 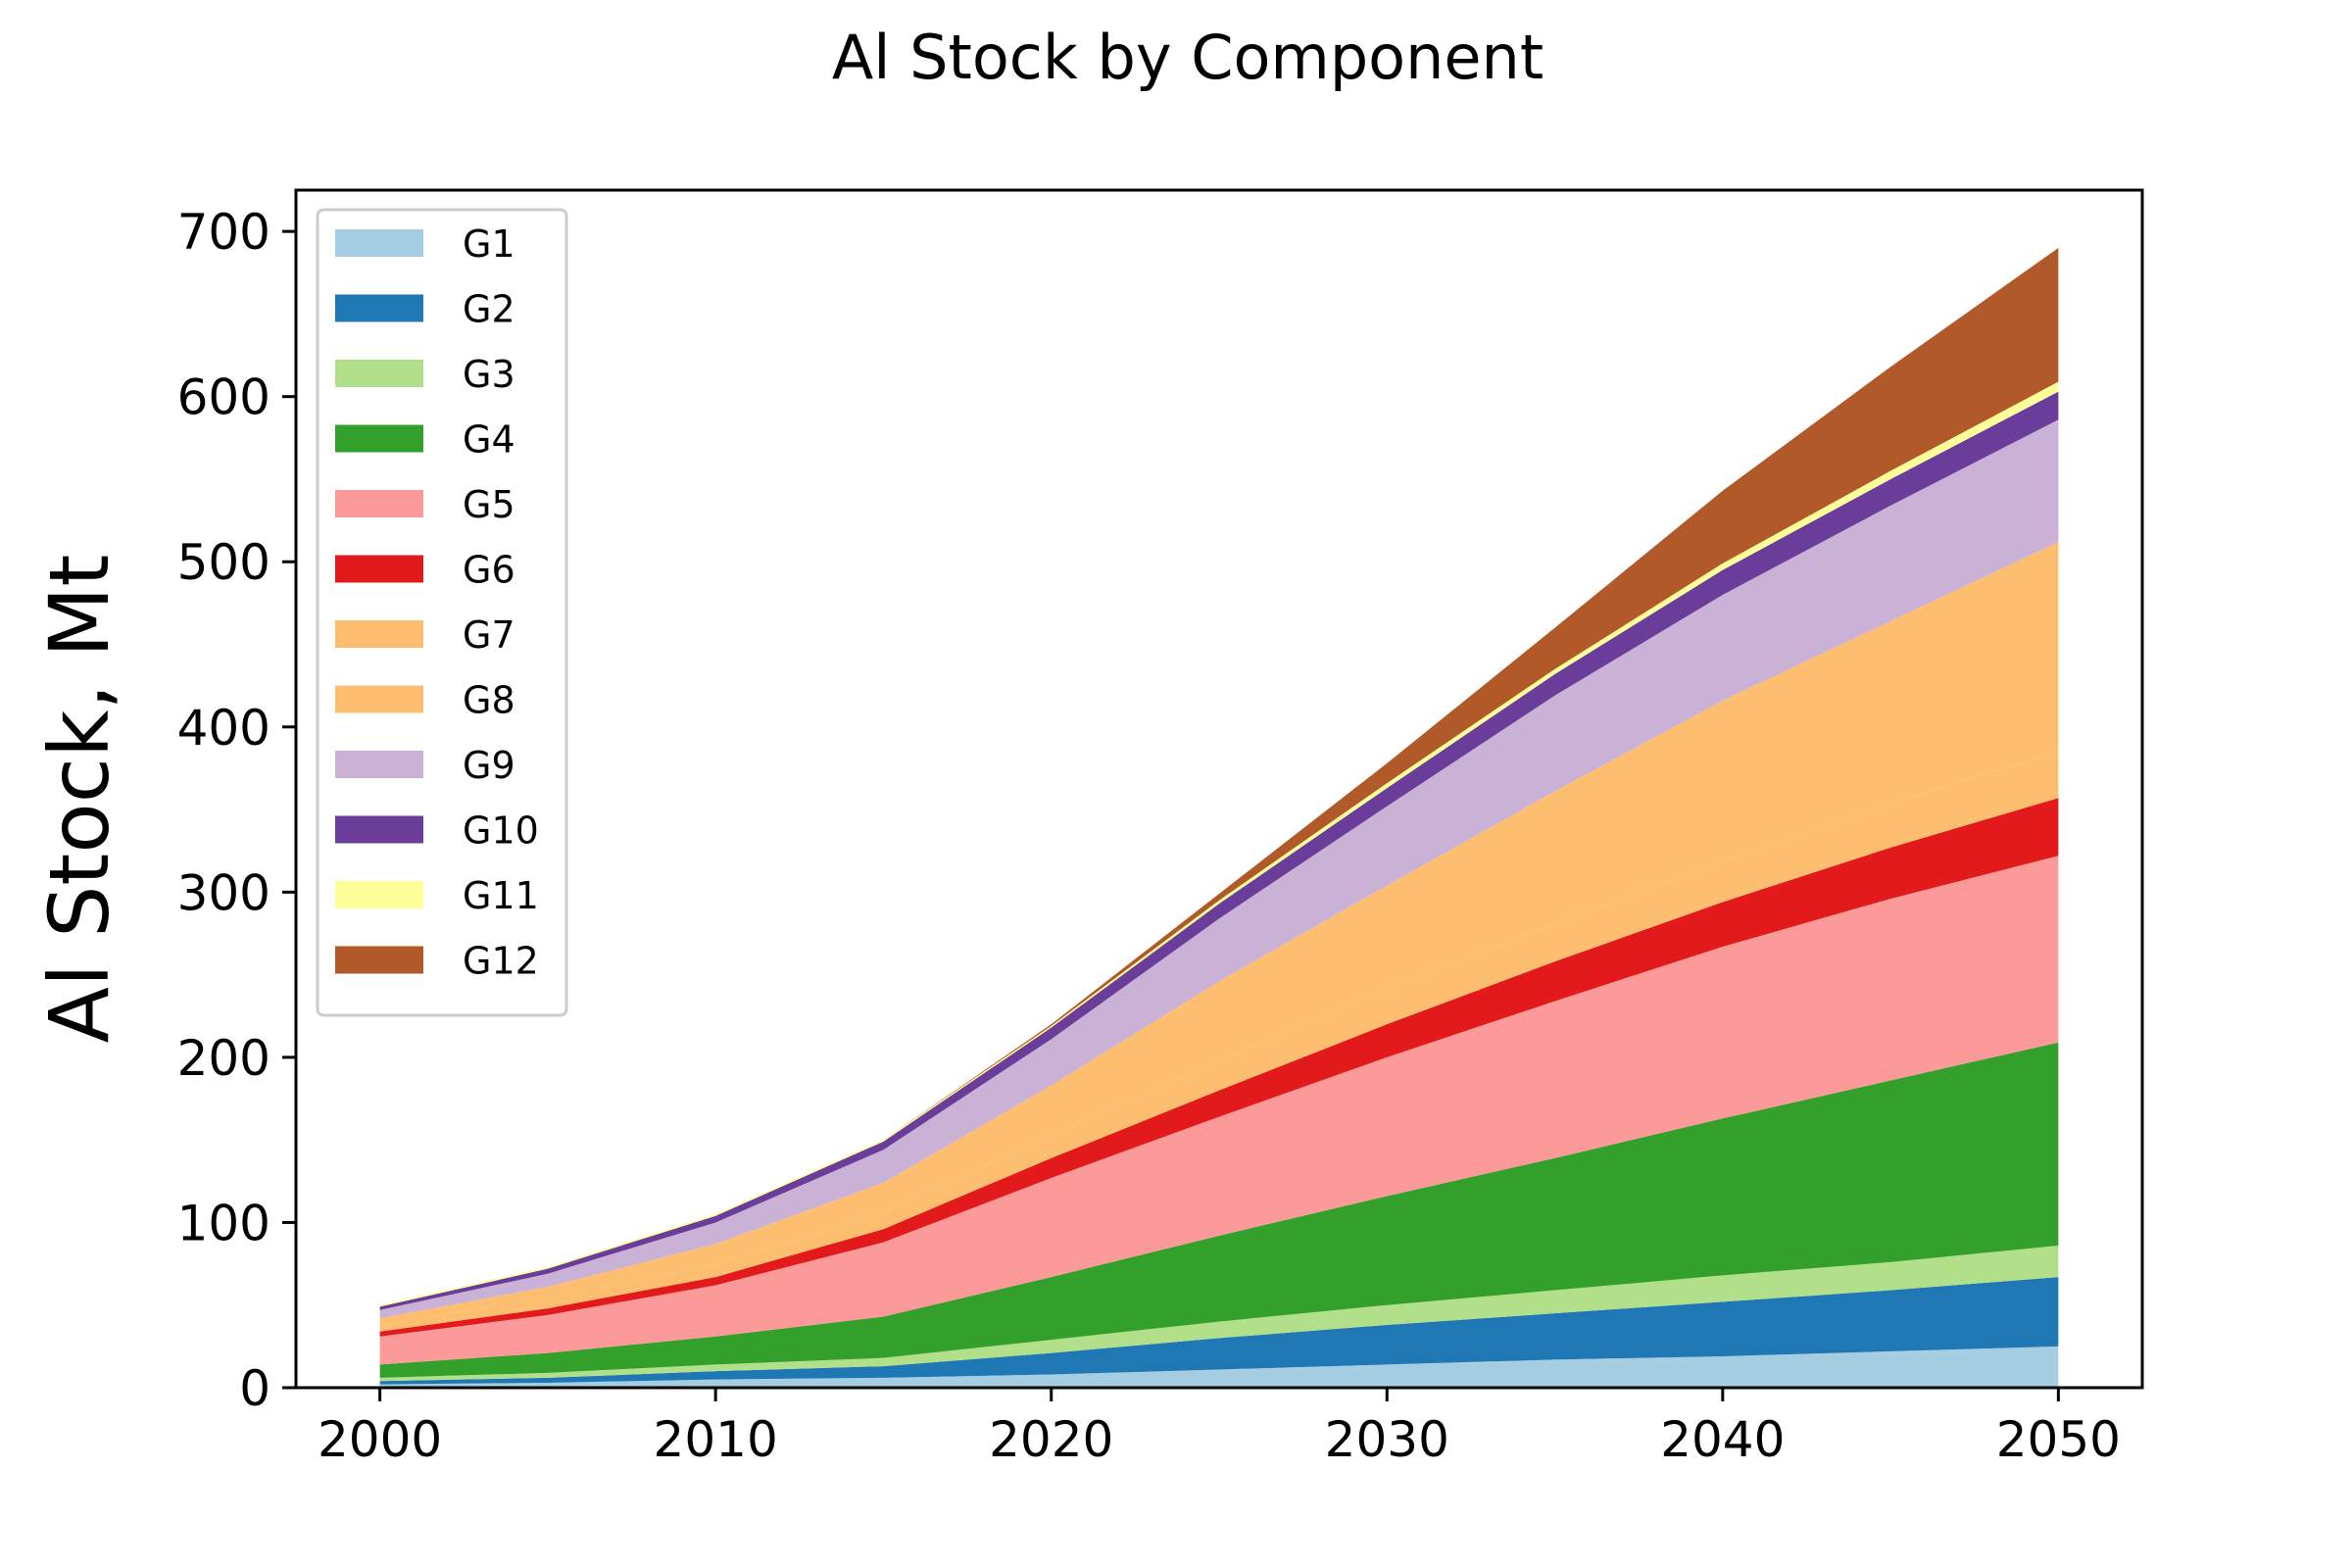 I want to click on legend-box, so click(x=442, y=612).